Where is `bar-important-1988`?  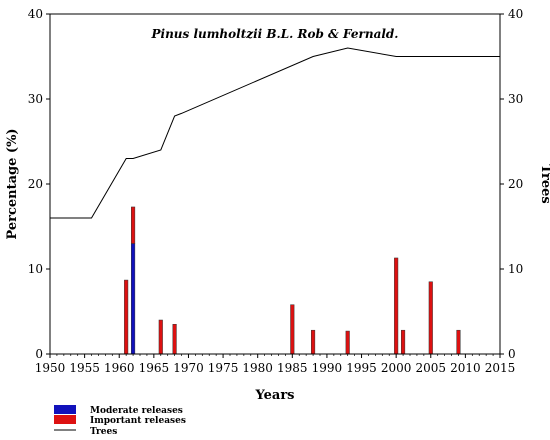
bar-important-1988 is located at coordinates (313, 342).